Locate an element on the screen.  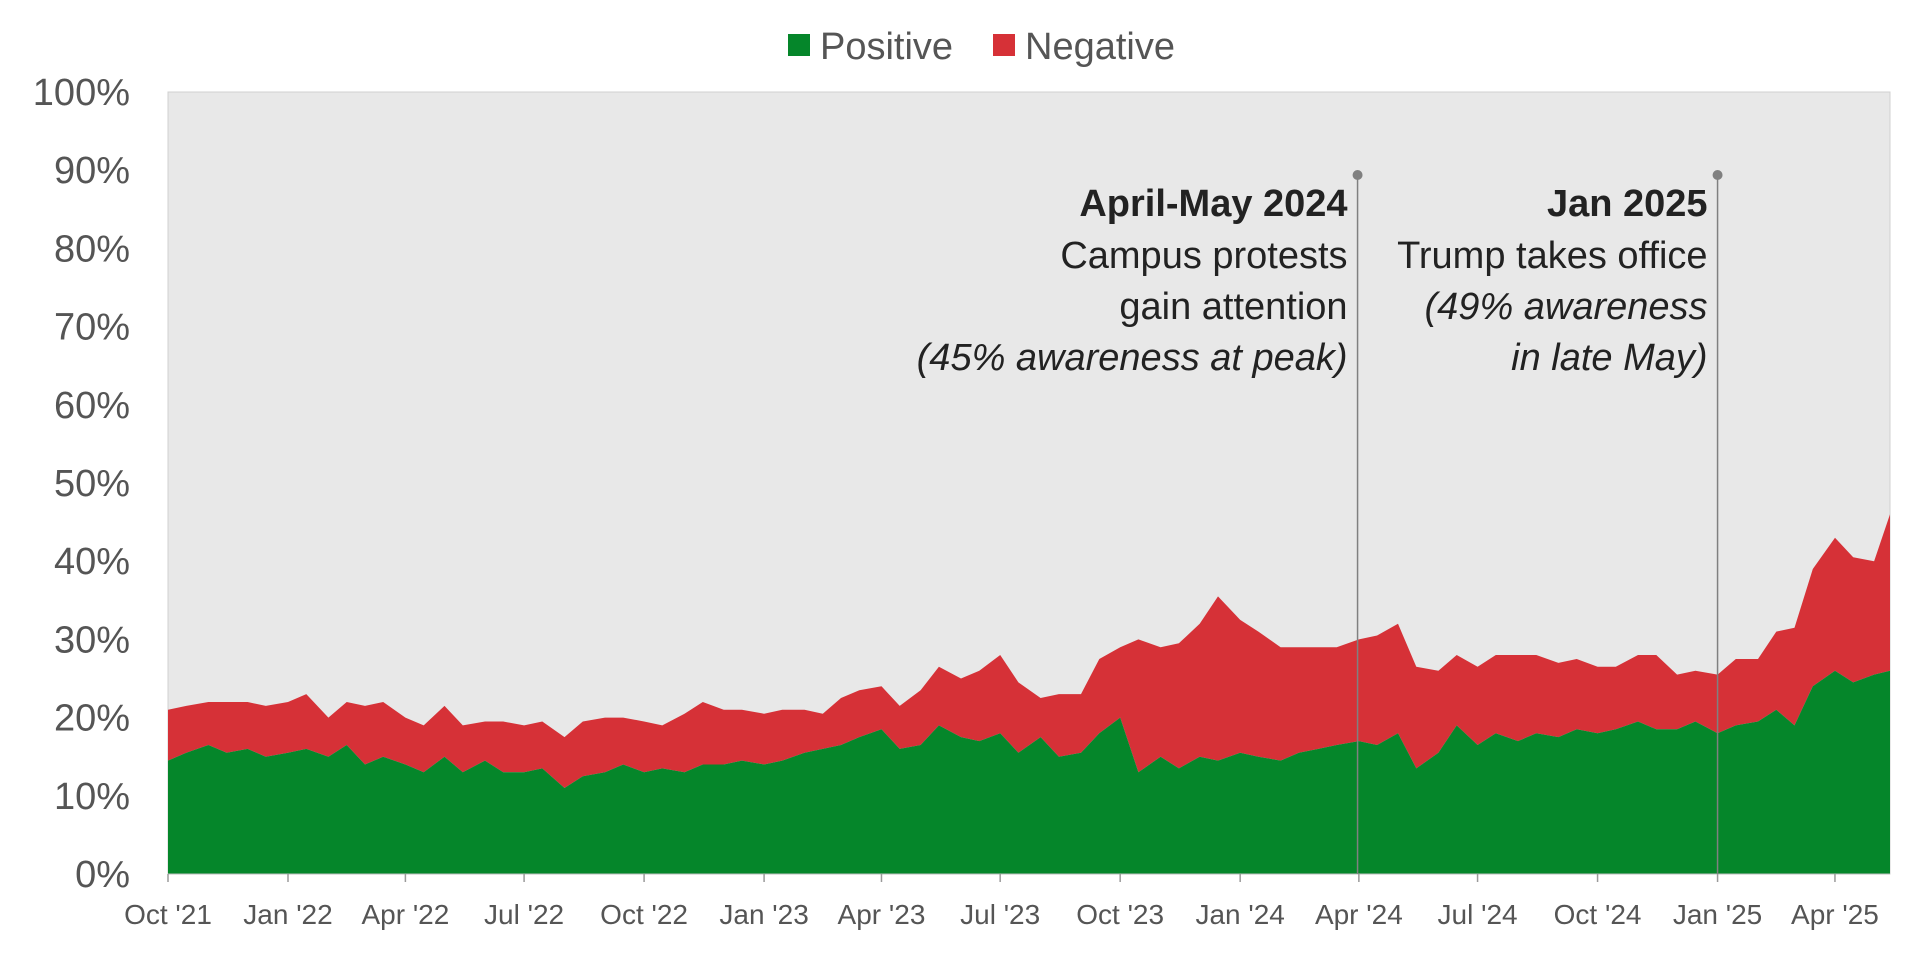
annotation-title: Jan 2025 is located at coordinates (1627, 204).